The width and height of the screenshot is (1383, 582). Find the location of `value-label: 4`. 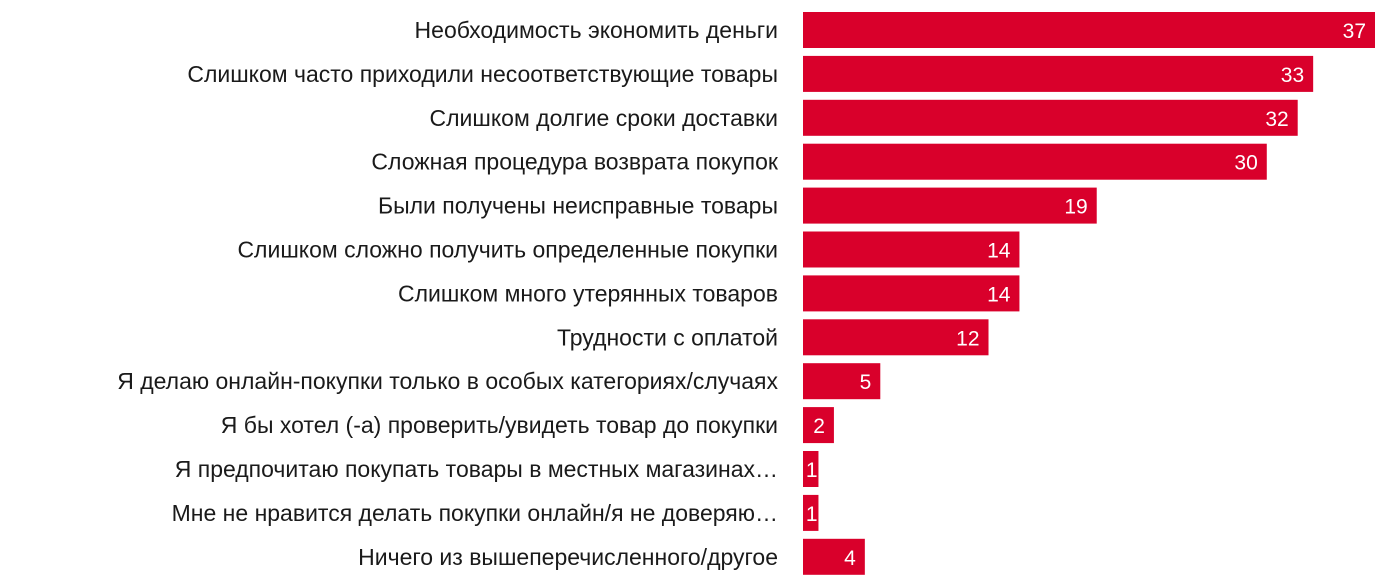

value-label: 4 is located at coordinates (850, 558).